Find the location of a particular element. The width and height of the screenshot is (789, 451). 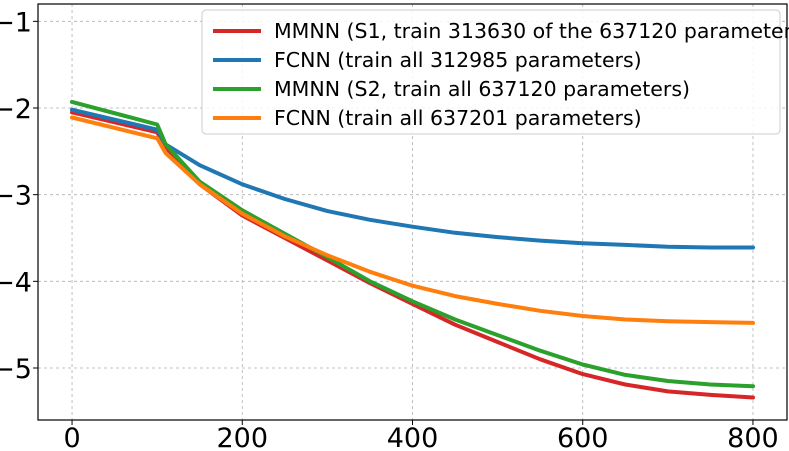

legend-label: FCNN (train all 312985 parameters) is located at coordinates (458, 60).